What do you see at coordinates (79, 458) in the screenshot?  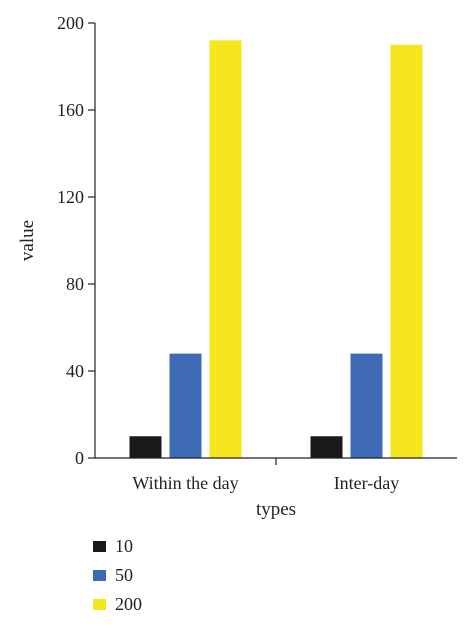 I see `y-tick-label: 0` at bounding box center [79, 458].